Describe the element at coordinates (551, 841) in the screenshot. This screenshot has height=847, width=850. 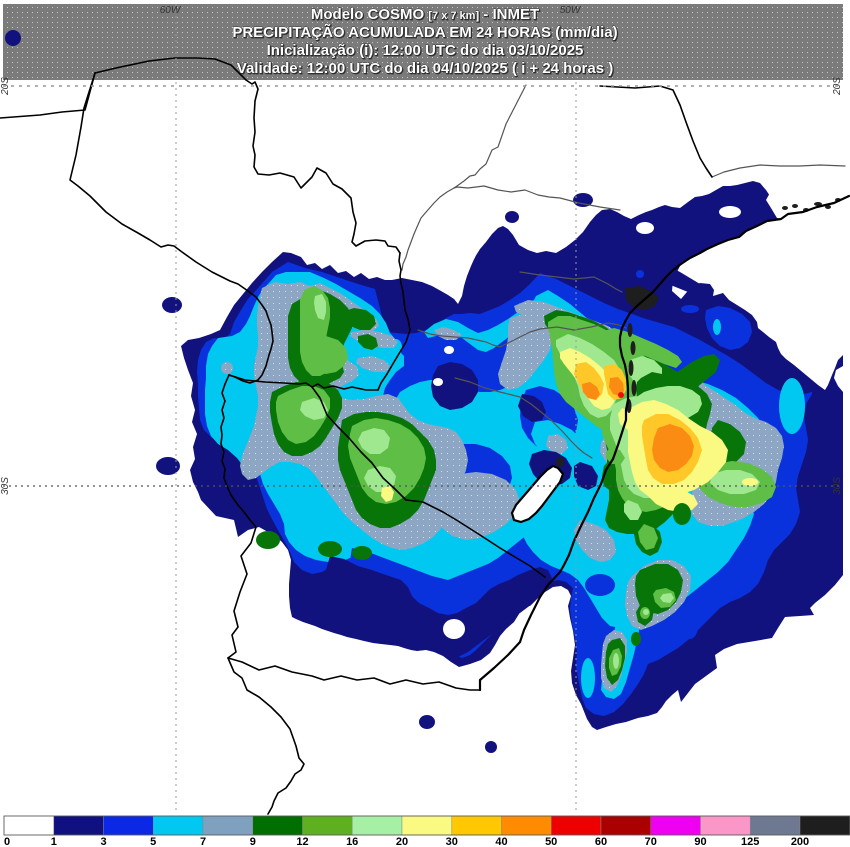
I see `svg-text: 50` at that location.